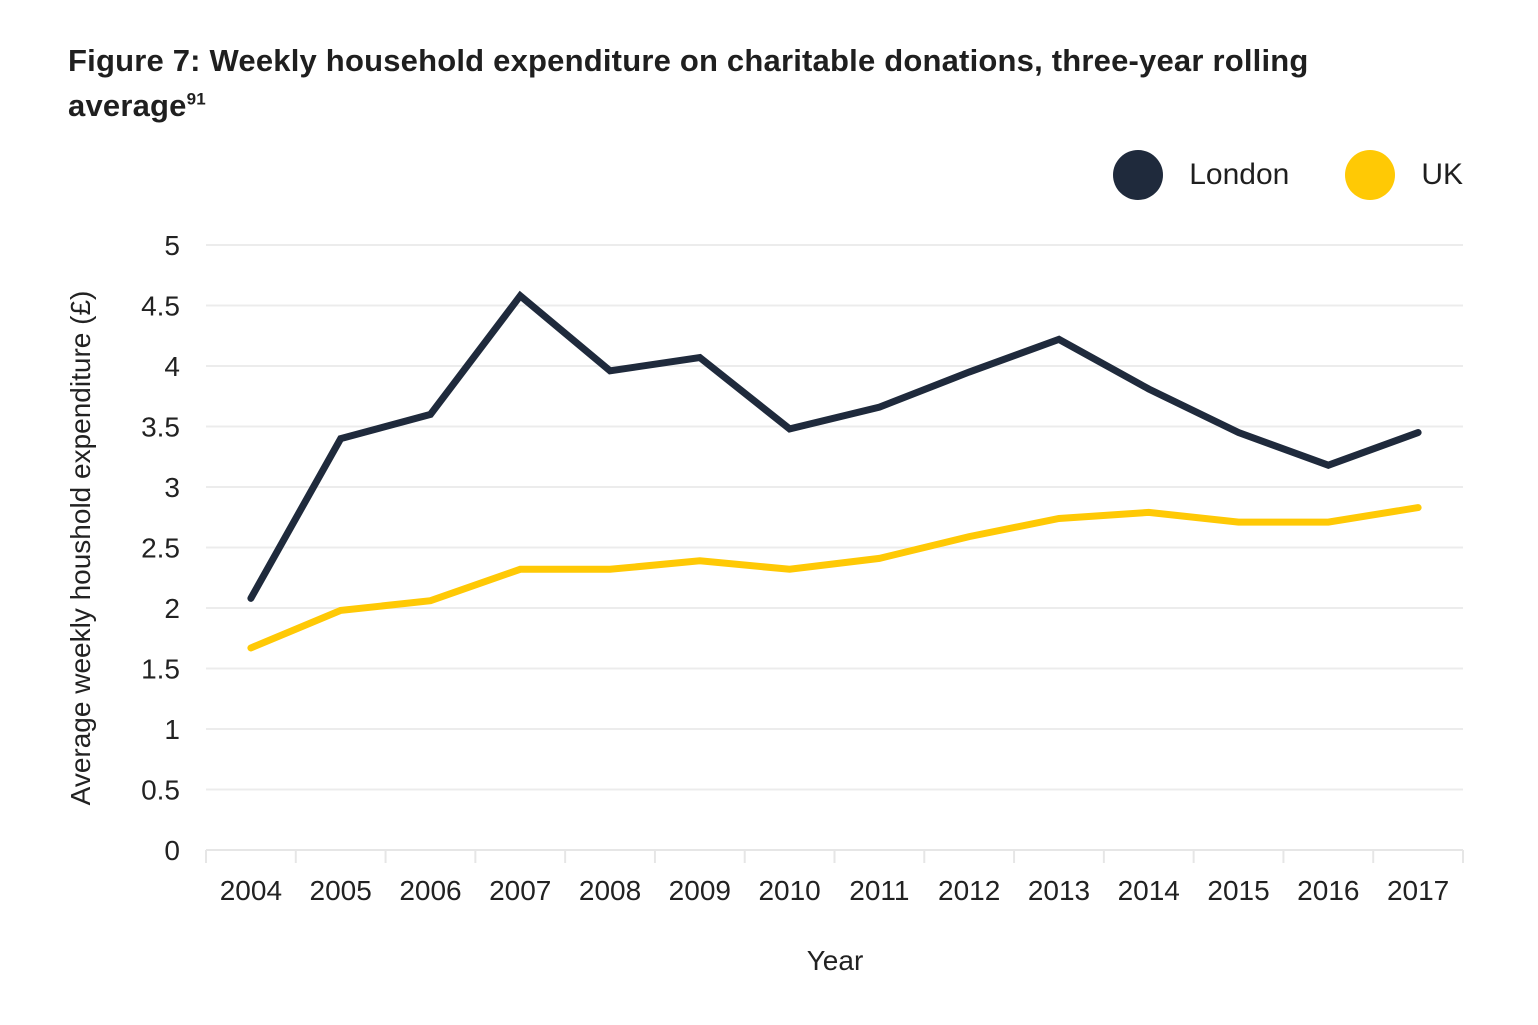 Image resolution: width=1538 pixels, height=1025 pixels. Describe the element at coordinates (610, 890) in the screenshot. I see `x-tick-label: 2008` at that location.